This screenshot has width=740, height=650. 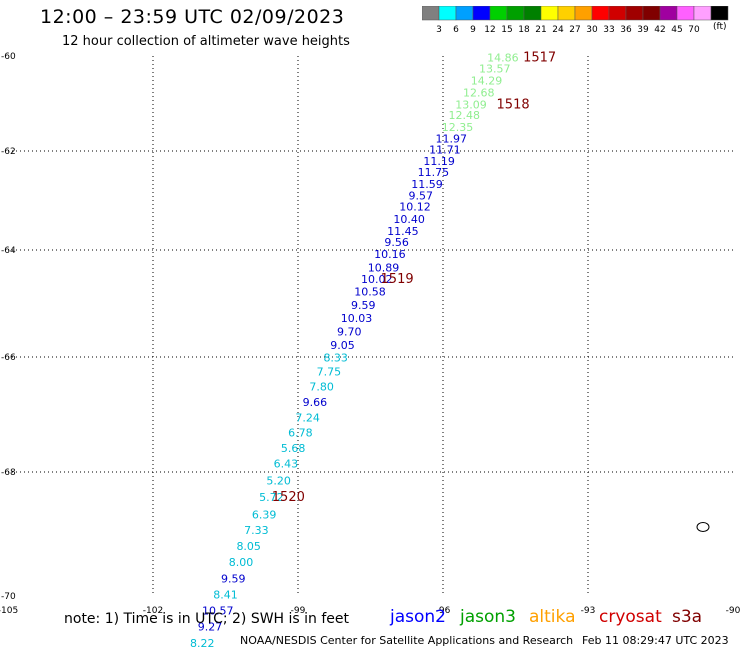 What do you see at coordinates (592, 30) in the screenshot?
I see `legend-tick-label: 30` at bounding box center [592, 30].